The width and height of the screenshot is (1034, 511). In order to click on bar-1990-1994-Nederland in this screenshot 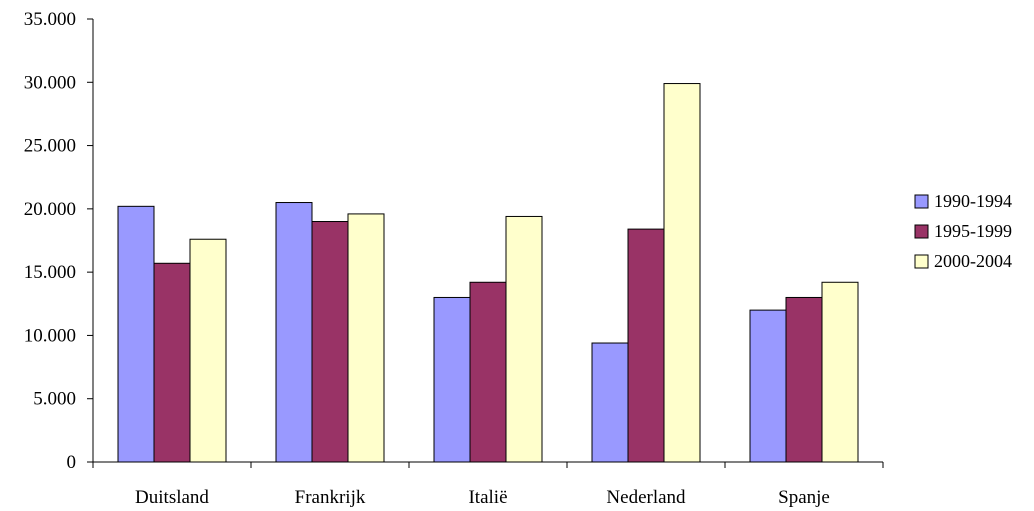, I will do `click(610, 402)`.